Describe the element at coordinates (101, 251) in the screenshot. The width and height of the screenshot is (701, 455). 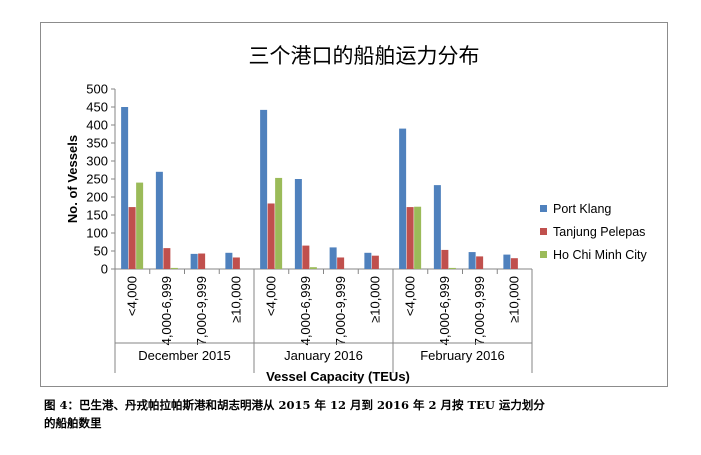
I see `y-tick-label: 50` at that location.